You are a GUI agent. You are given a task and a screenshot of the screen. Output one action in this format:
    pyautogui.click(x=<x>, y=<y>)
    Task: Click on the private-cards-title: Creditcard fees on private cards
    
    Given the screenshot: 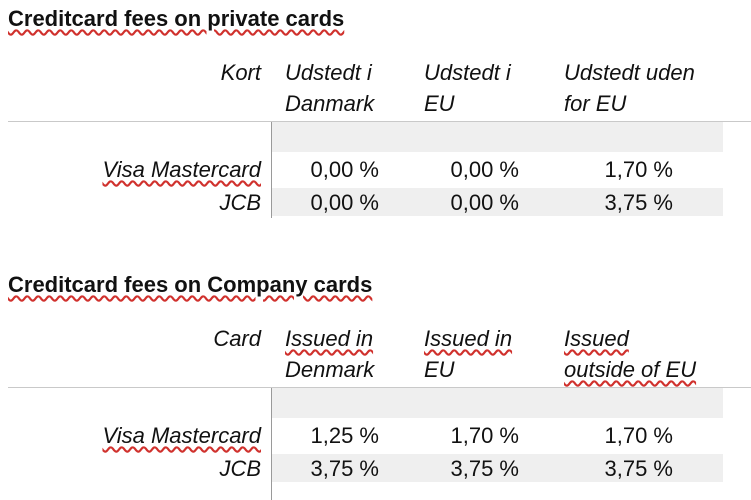 What is the action you would take?
    pyautogui.click(x=176, y=18)
    